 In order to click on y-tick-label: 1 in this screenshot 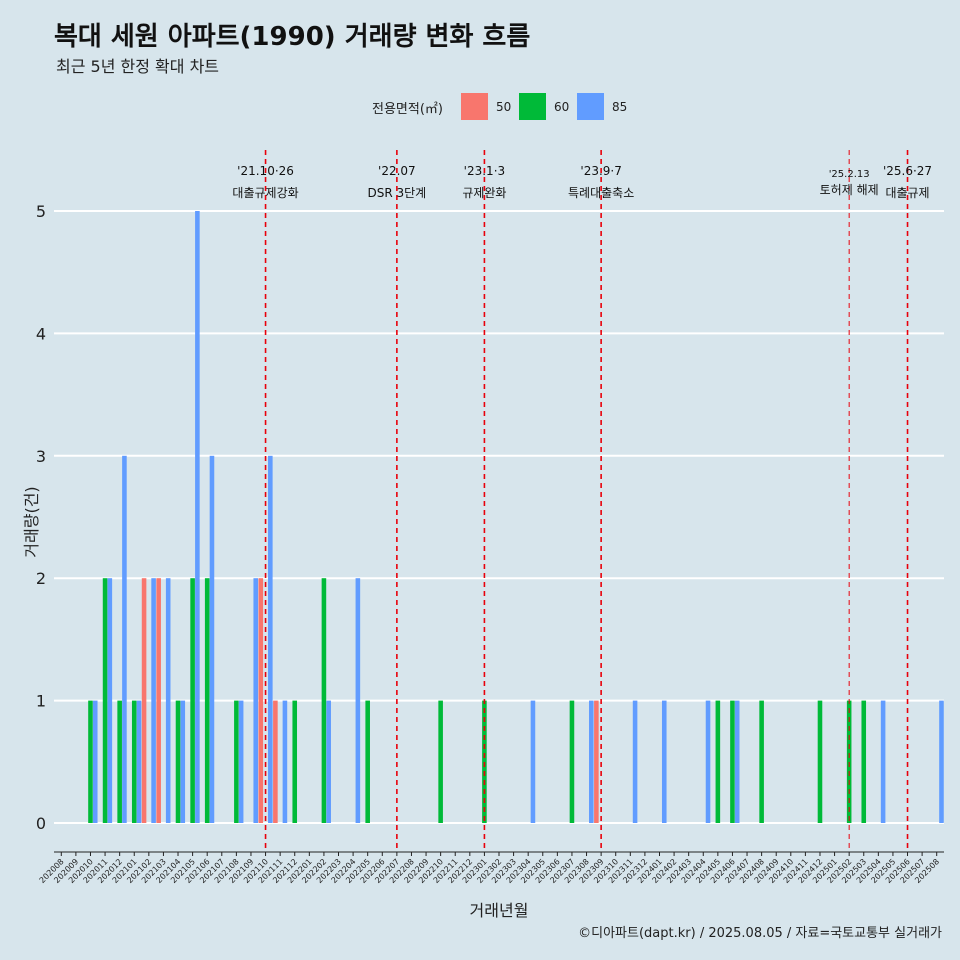, I will do `click(41, 701)`.